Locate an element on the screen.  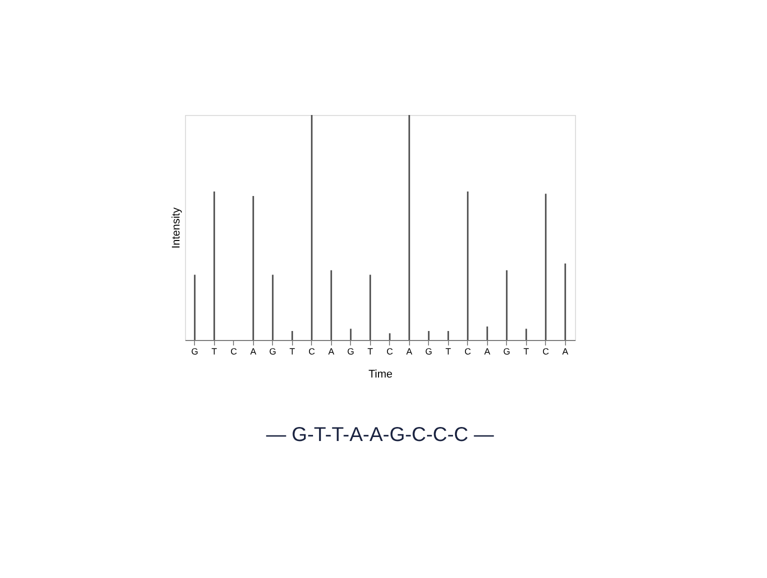
y-axis-title: Intensity is located at coordinates (176, 227).